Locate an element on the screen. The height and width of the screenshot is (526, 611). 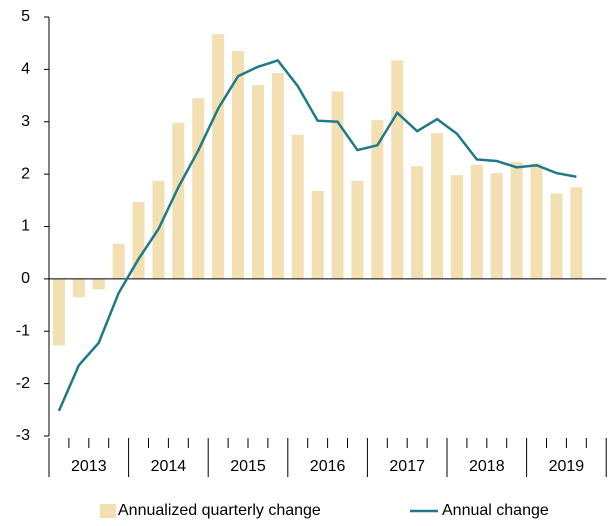
x-tick-label: 2019 is located at coordinates (567, 466).